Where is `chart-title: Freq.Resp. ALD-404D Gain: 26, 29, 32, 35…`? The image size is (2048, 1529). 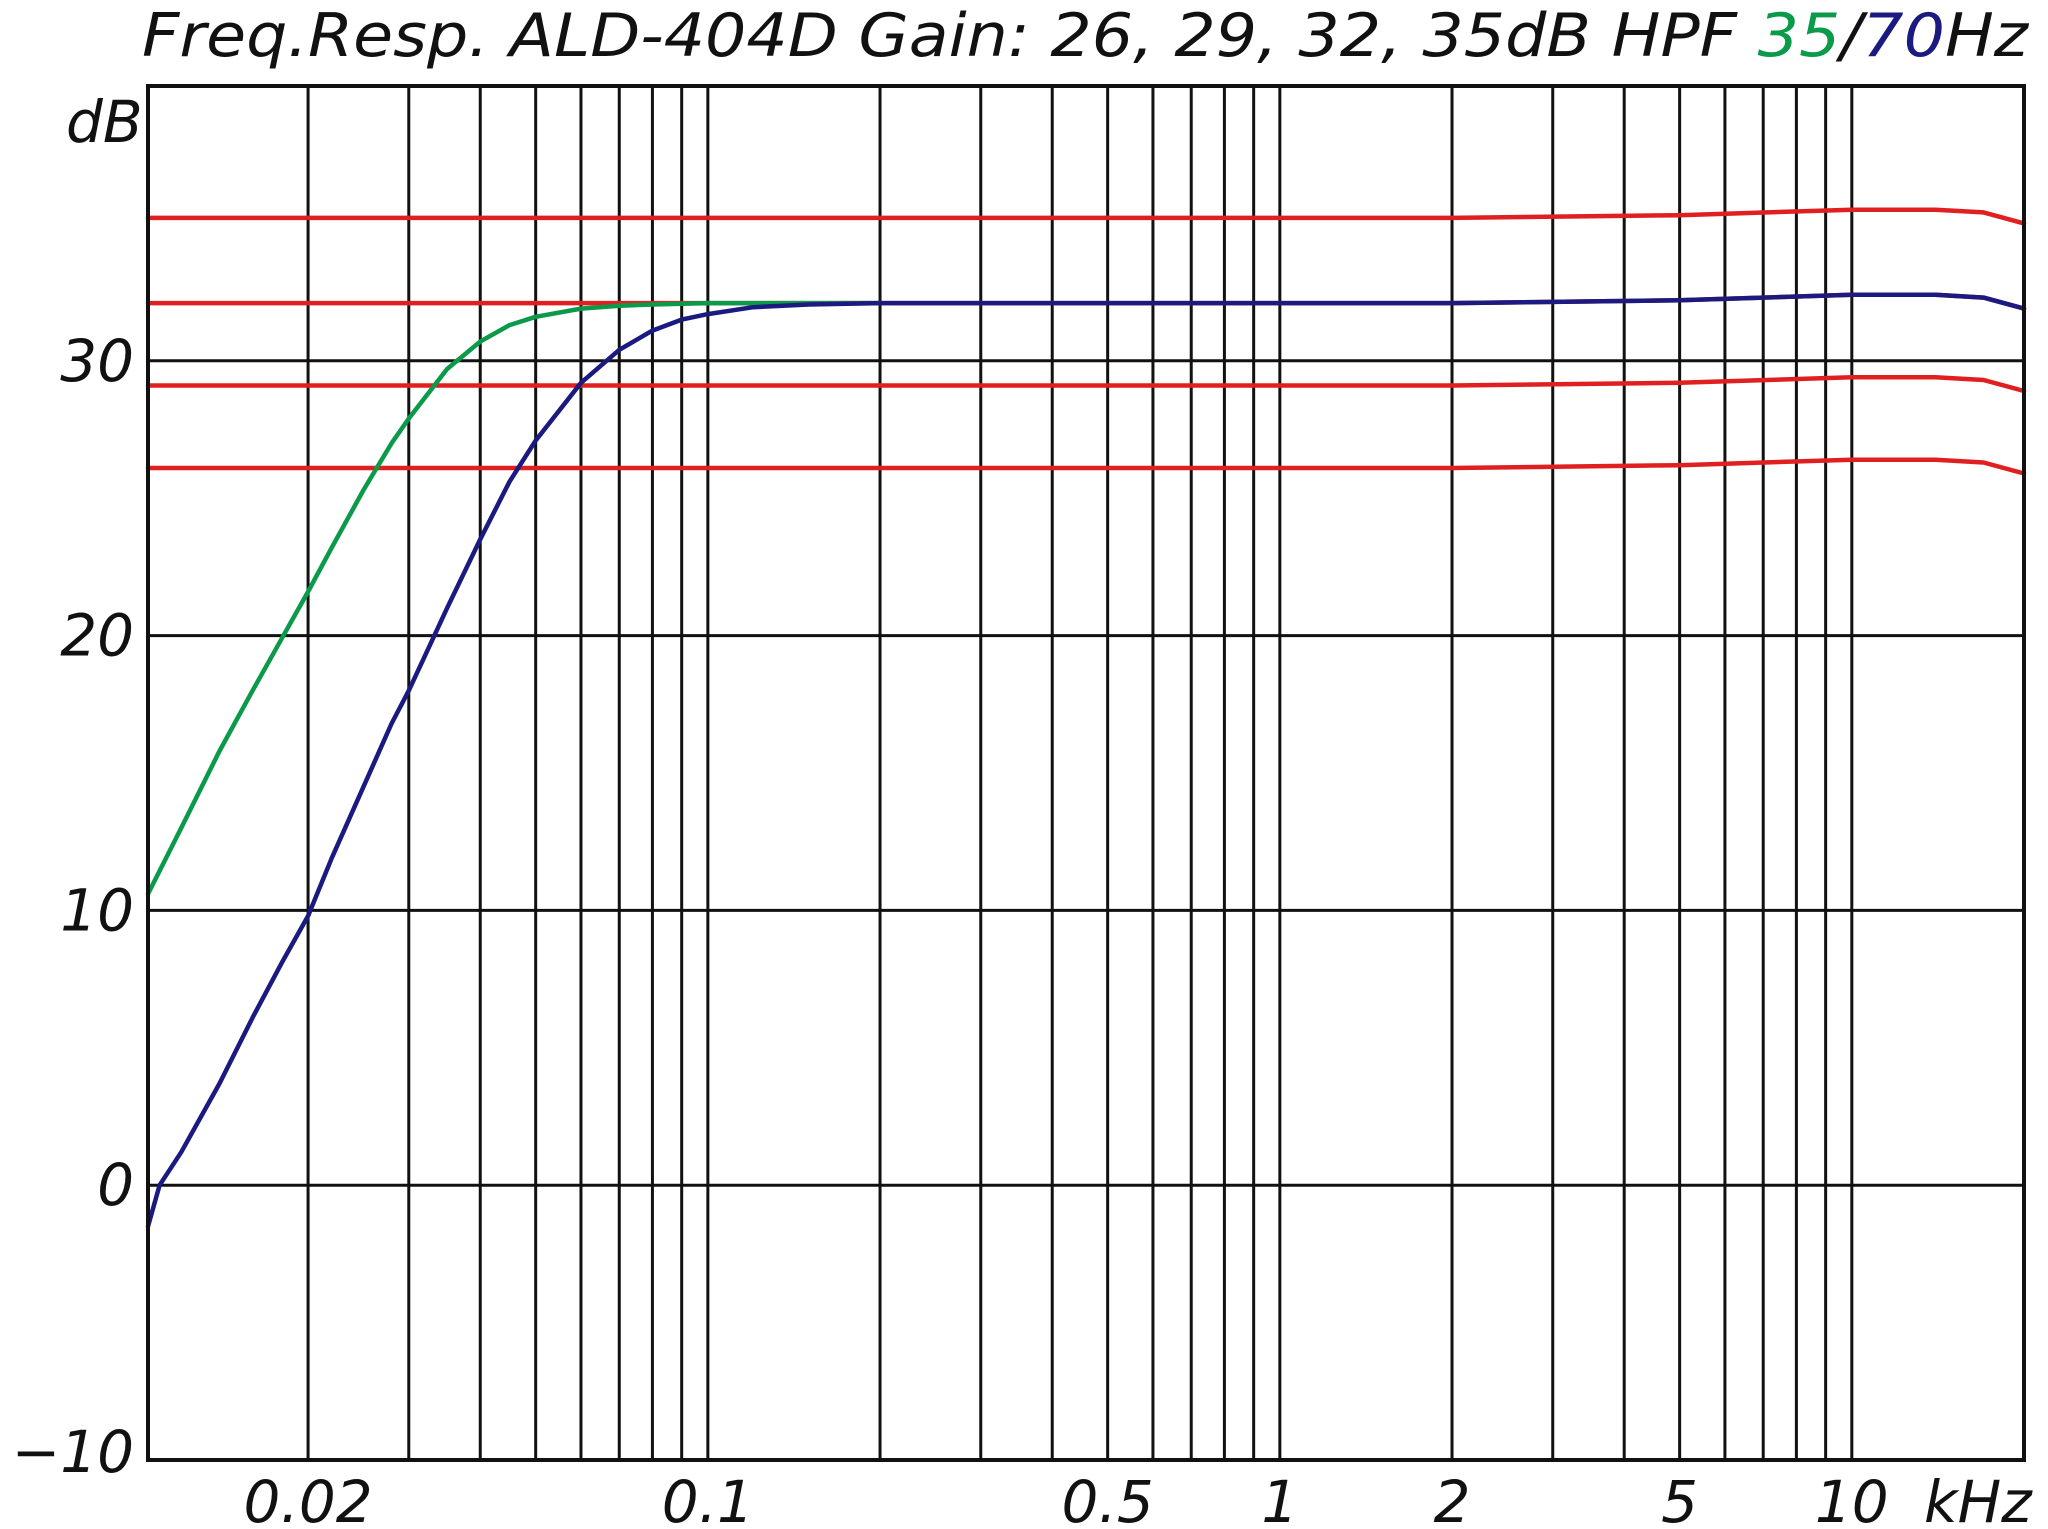
chart-title: Freq.Resp. ALD-404D Gain: 26, 29, 32, 35… is located at coordinates (1086, 36).